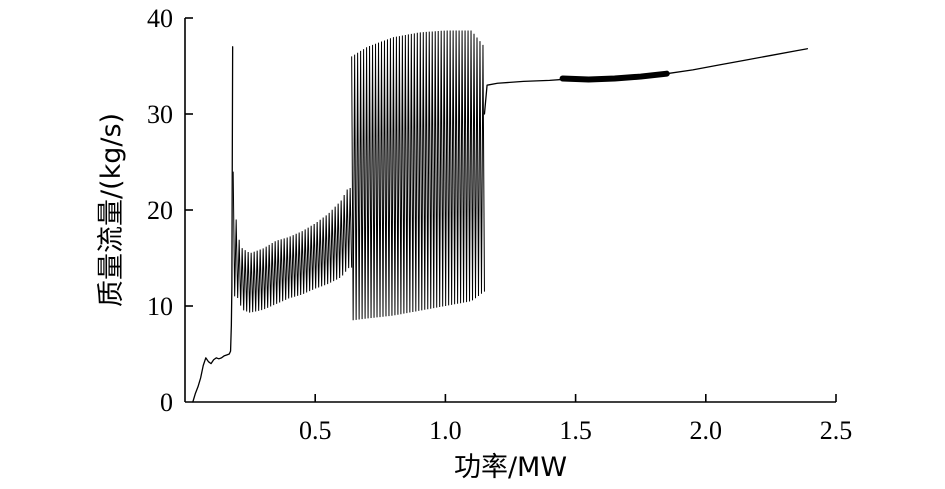  What do you see at coordinates (445, 430) in the screenshot?
I see `x-tick-label: 1.0` at bounding box center [445, 430].